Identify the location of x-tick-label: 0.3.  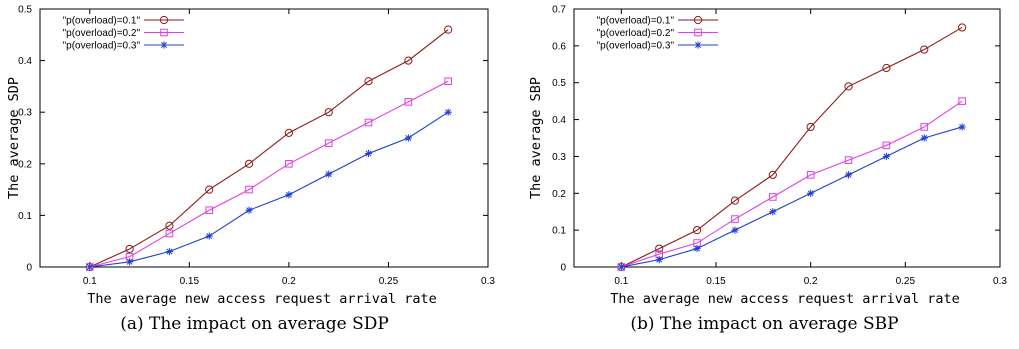
(1000, 281).